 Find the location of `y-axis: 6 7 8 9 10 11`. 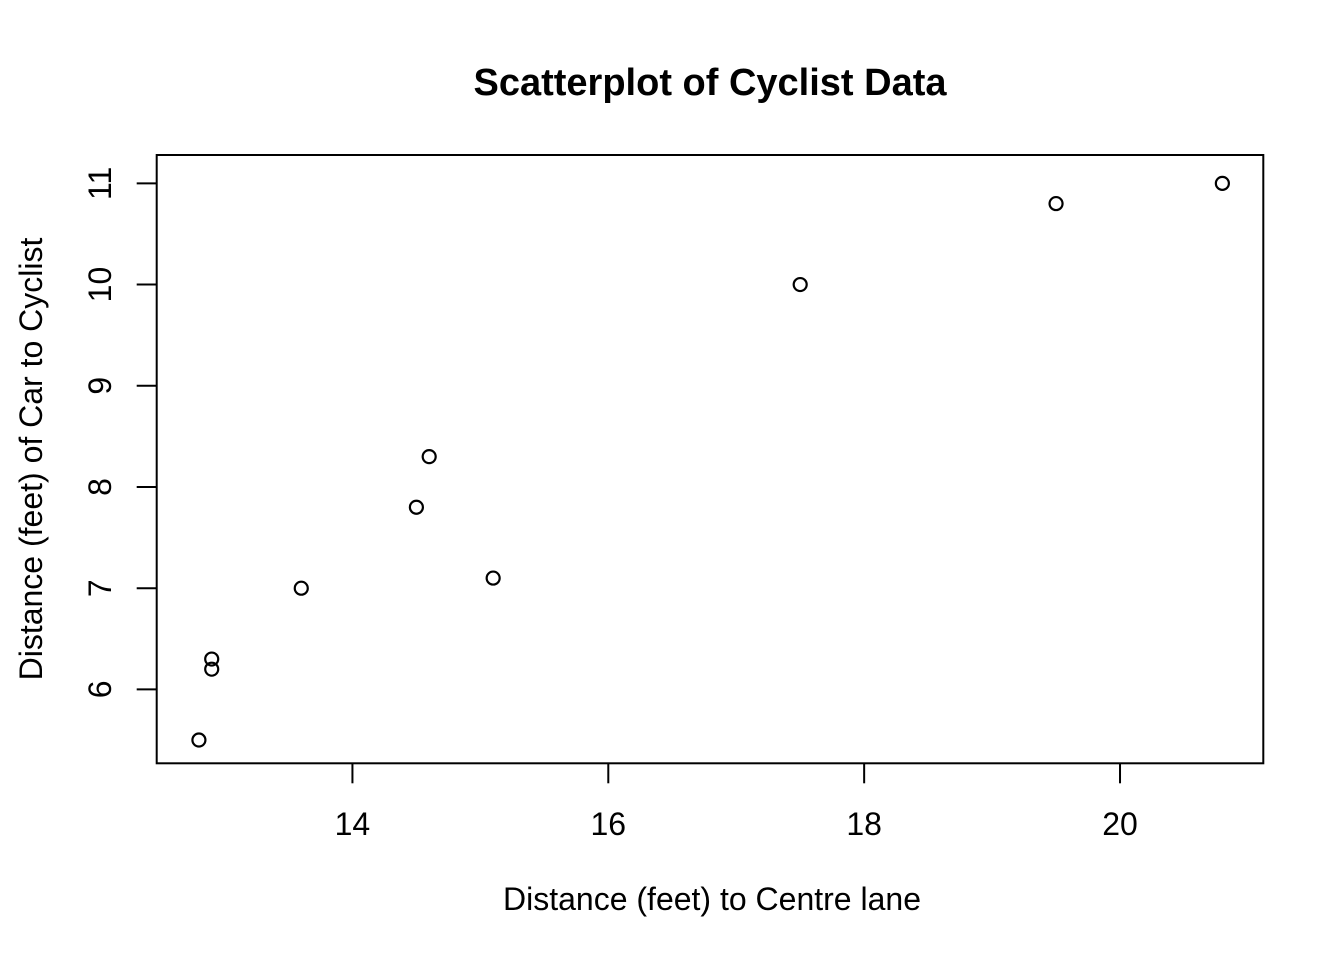

y-axis: 6 7 8 9 10 11 is located at coordinates (119, 433).